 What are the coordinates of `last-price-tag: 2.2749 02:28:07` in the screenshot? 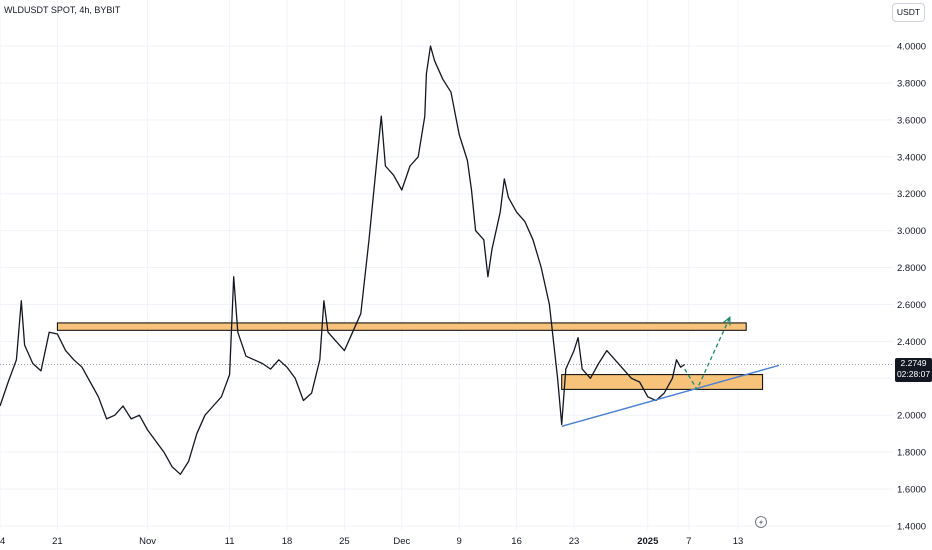 It's located at (913, 370).